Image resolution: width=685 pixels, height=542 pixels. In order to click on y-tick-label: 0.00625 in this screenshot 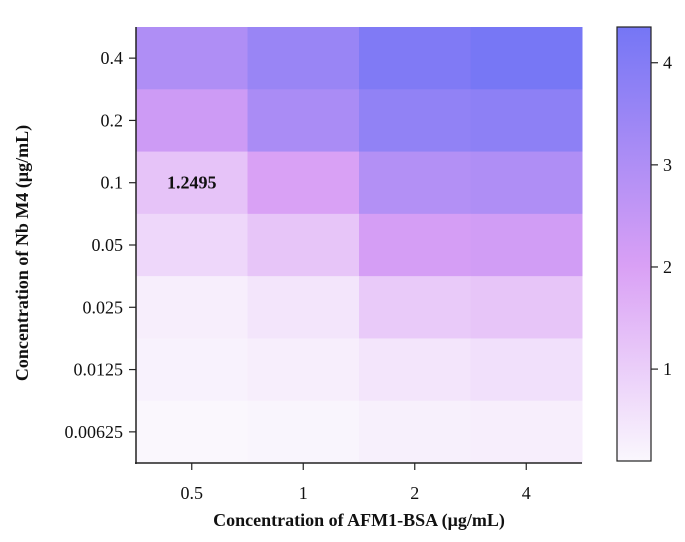, I will do `click(94, 432)`.